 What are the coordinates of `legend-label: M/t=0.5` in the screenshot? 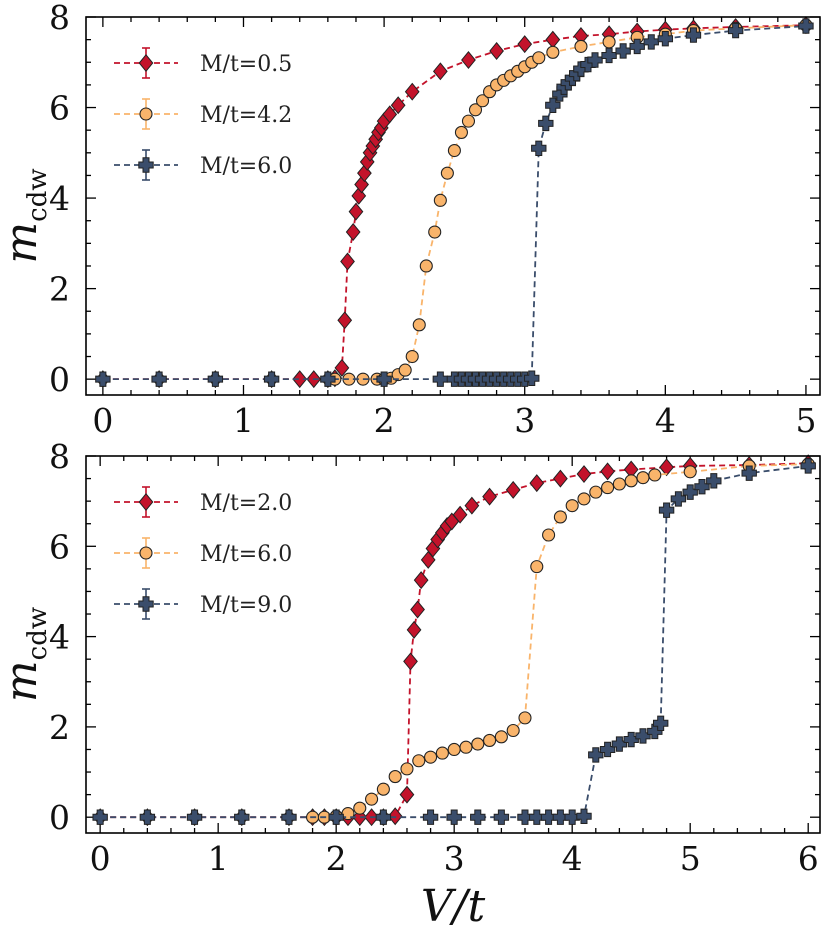 It's located at (246, 64).